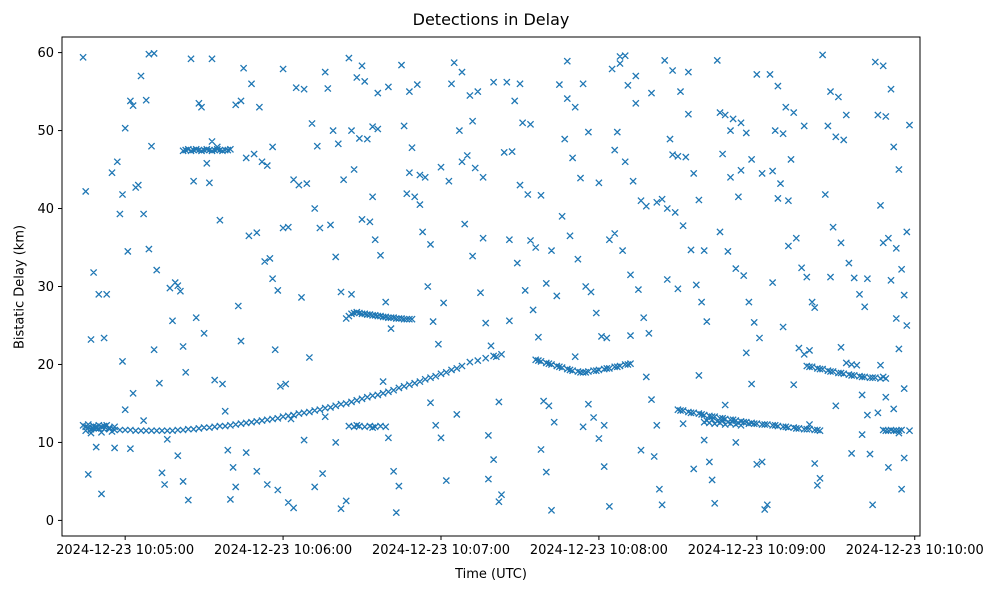  What do you see at coordinates (491, 574) in the screenshot?
I see `x-axis-label: Time (UTC)` at bounding box center [491, 574].